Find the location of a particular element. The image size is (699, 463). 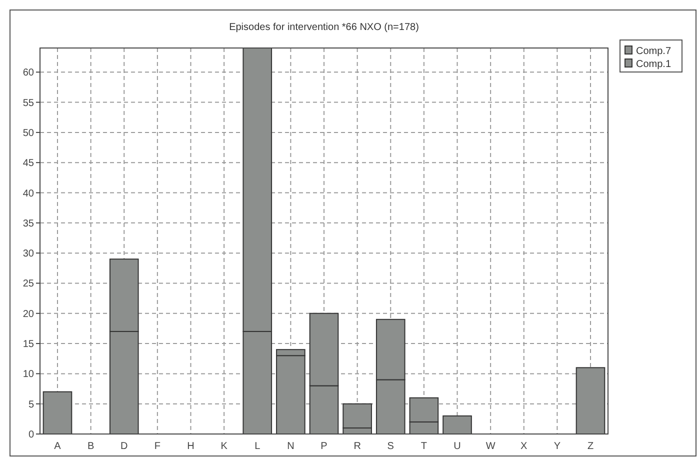

x-tick-label: D is located at coordinates (124, 446).